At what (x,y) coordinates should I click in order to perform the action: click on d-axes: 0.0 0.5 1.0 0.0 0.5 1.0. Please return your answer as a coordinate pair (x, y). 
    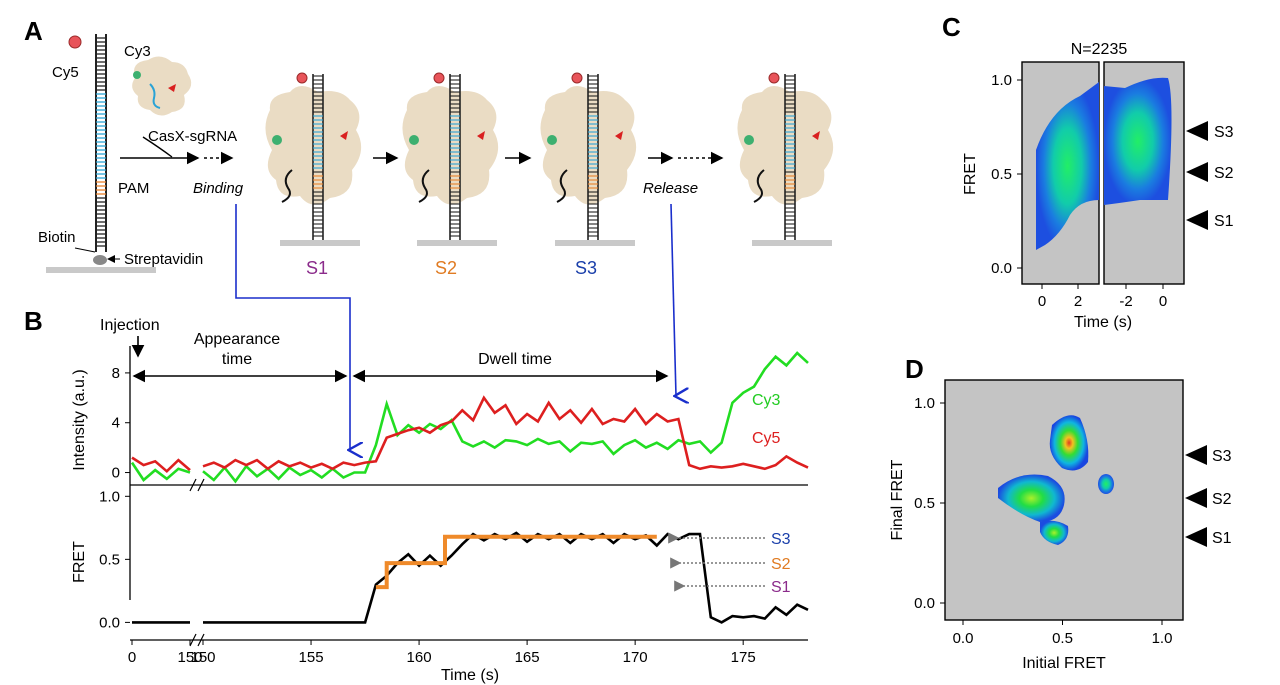
    Looking at the image, I should click on (1043, 521).